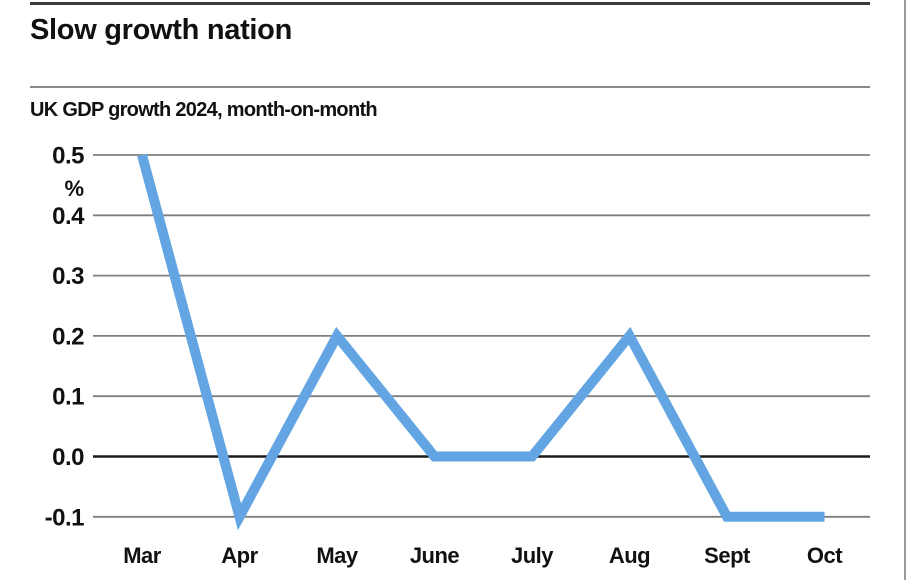  I want to click on x-tick-label: May, so click(337, 555).